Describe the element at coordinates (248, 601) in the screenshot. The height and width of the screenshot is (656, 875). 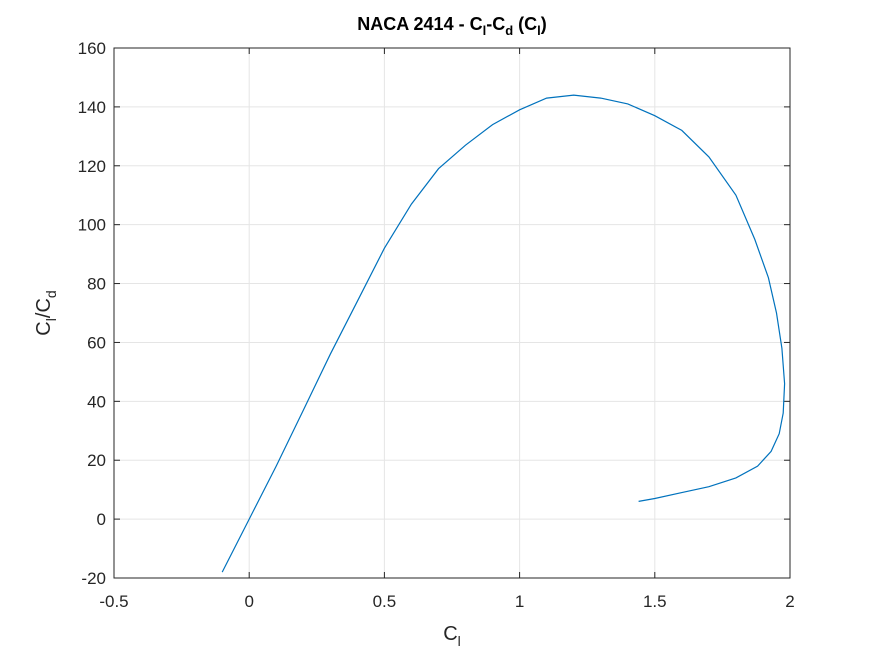
I see `x-tick-label: 0` at that location.